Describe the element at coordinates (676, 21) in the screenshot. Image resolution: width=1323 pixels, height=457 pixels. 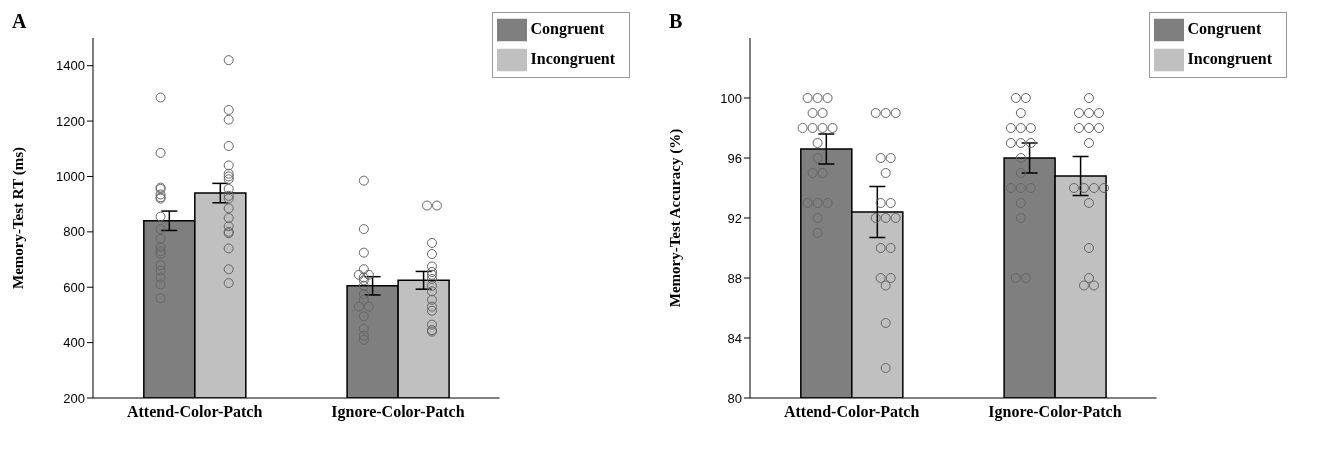
I see `chart-title: B` at that location.